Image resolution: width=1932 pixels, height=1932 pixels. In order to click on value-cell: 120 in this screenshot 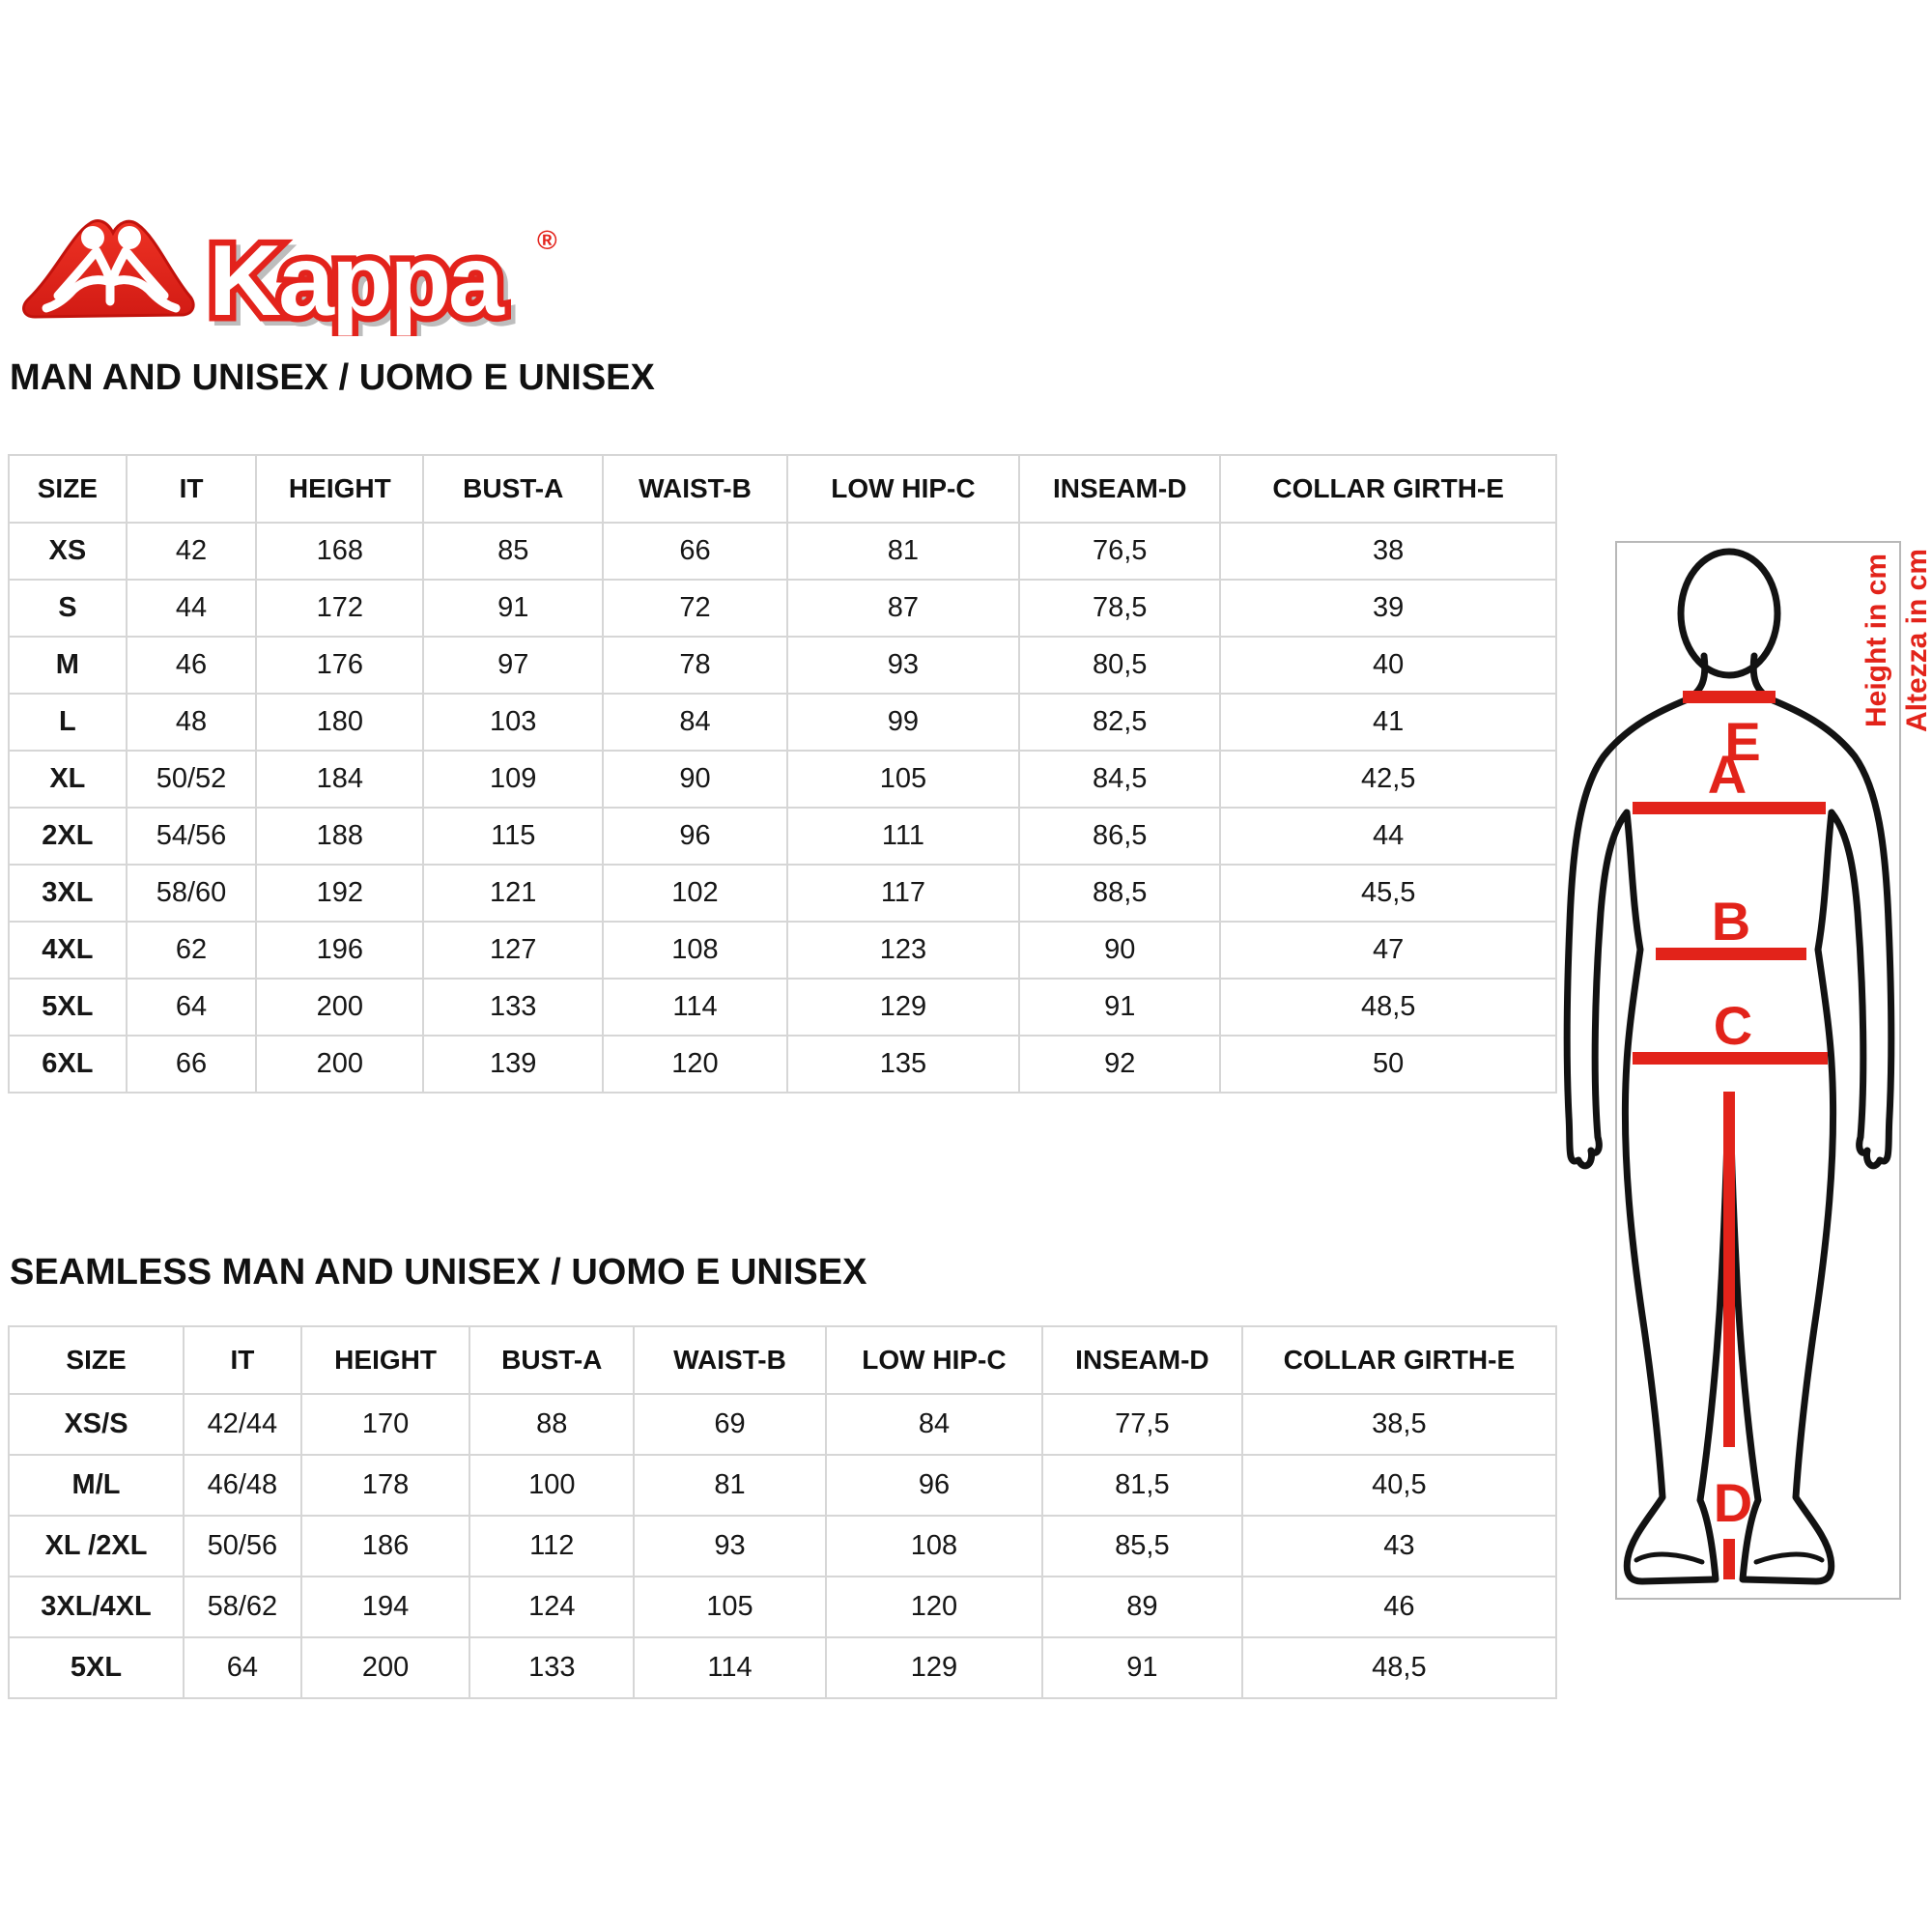, I will do `click(934, 1607)`.